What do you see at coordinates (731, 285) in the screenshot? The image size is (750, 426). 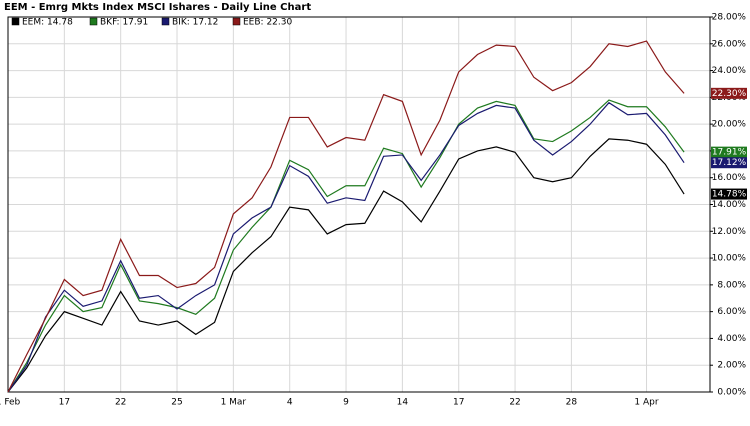 I see `y-tick-label: 8.00%` at bounding box center [731, 285].